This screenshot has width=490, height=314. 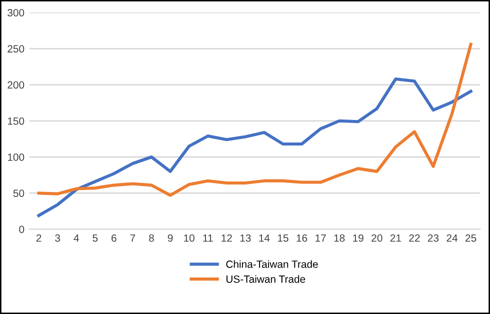 I want to click on x-tick-label: 18, so click(x=339, y=238).